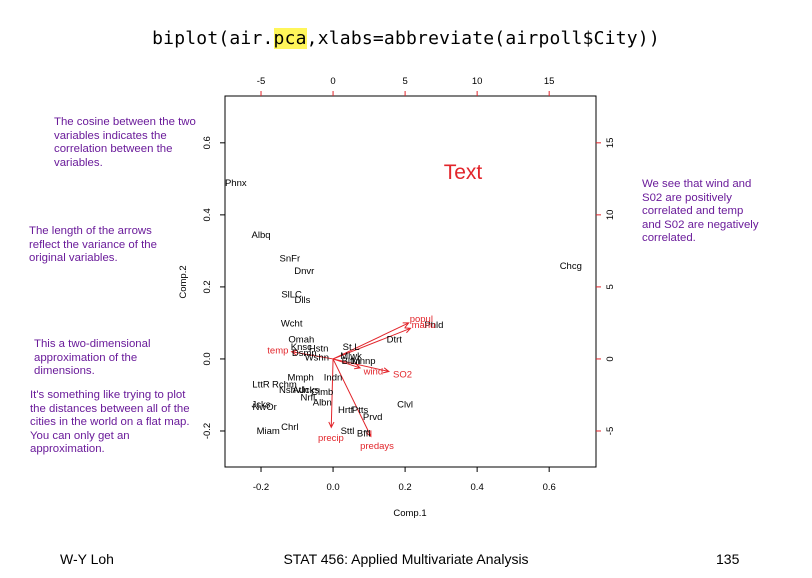  Describe the element at coordinates (277, 351) in the screenshot. I see `variable-label-temp: temp` at that location.